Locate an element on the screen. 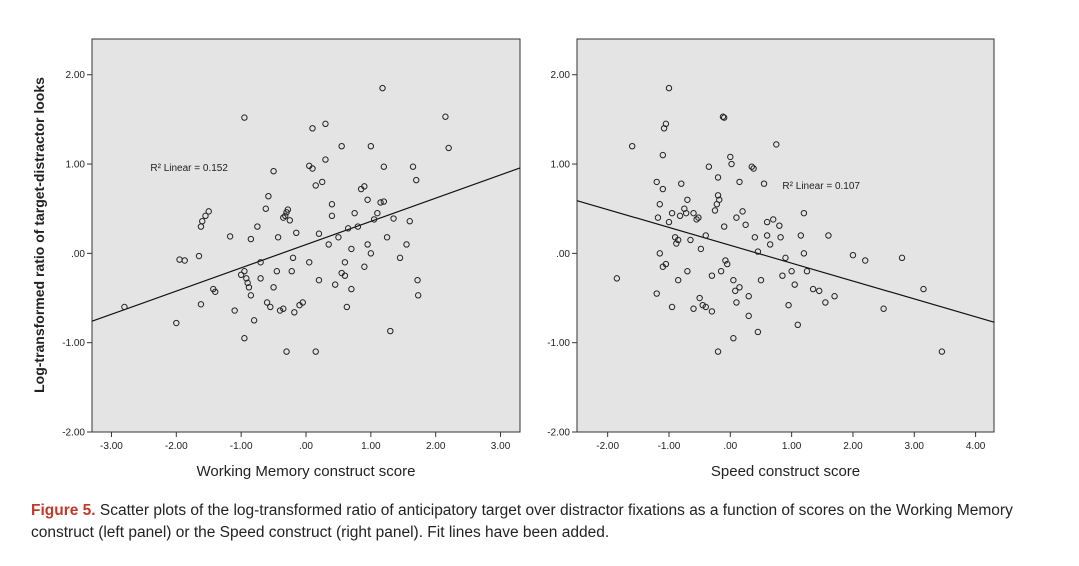  r2-annotation: R² Linear = 0.152 is located at coordinates (189, 168).